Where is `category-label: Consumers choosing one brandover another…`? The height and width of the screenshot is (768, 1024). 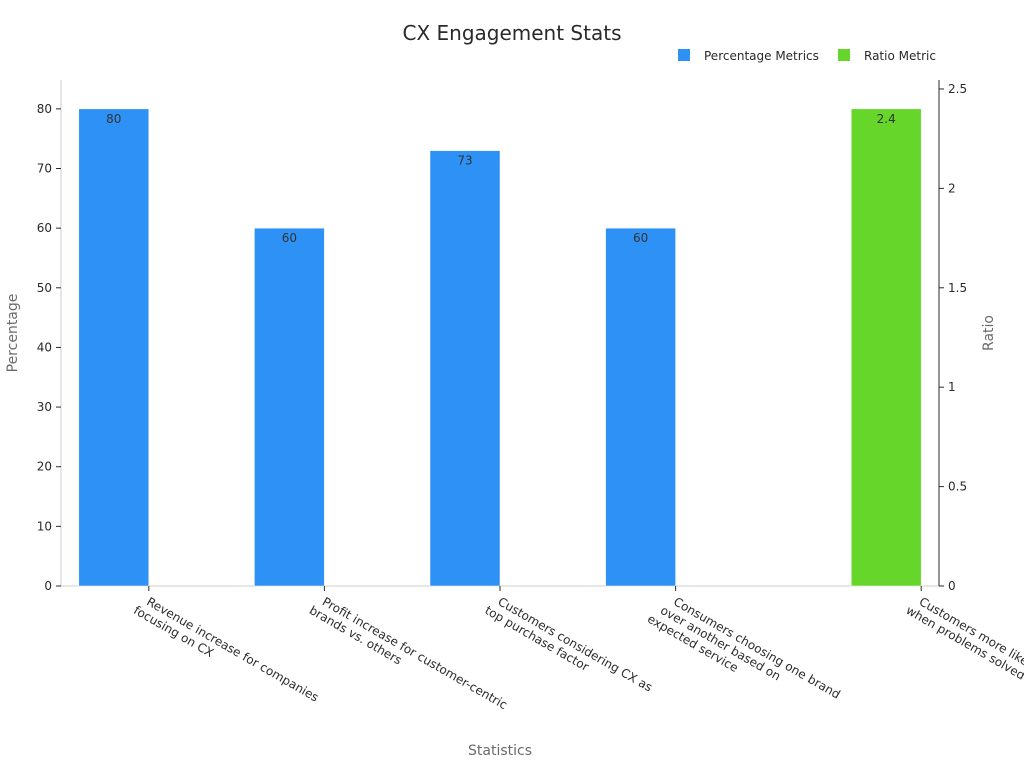
category-label: Consumers choosing one brandover another… is located at coordinates (744, 656).